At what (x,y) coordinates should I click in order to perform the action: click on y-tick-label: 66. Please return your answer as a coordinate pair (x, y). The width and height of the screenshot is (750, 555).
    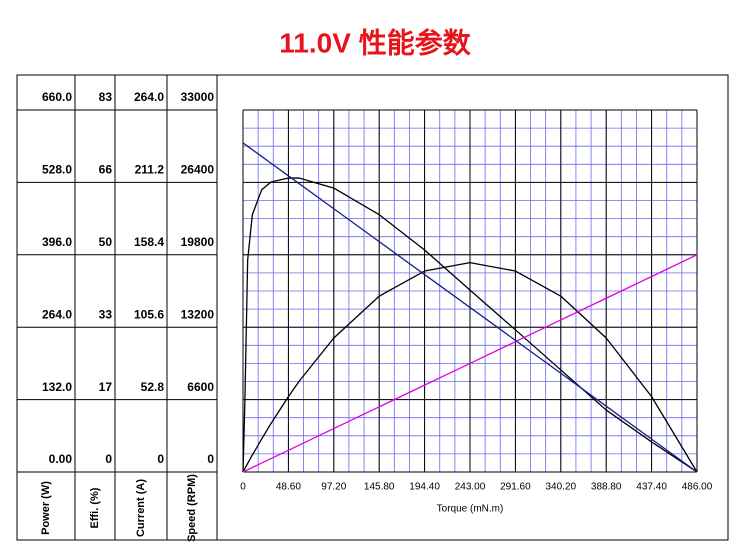
    Looking at the image, I should click on (106, 170).